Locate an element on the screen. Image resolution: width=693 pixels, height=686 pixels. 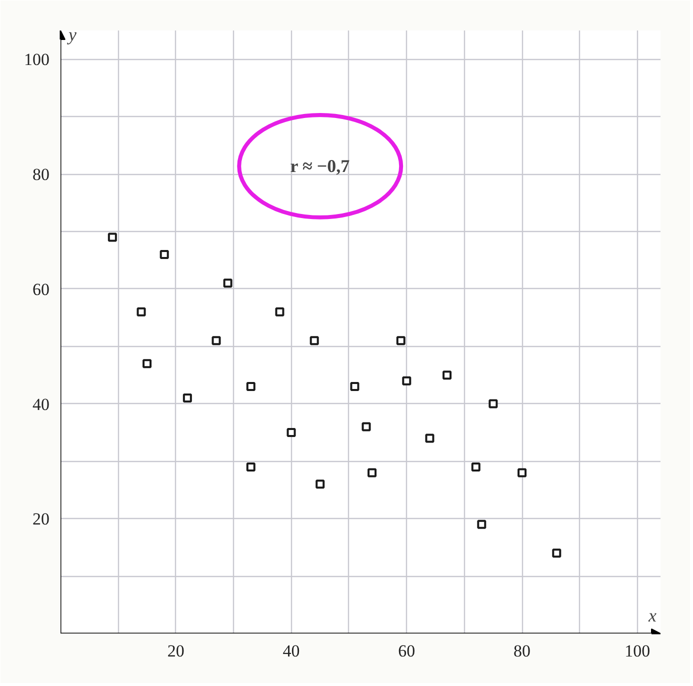
y-tick-label: 100 is located at coordinates (37, 60).